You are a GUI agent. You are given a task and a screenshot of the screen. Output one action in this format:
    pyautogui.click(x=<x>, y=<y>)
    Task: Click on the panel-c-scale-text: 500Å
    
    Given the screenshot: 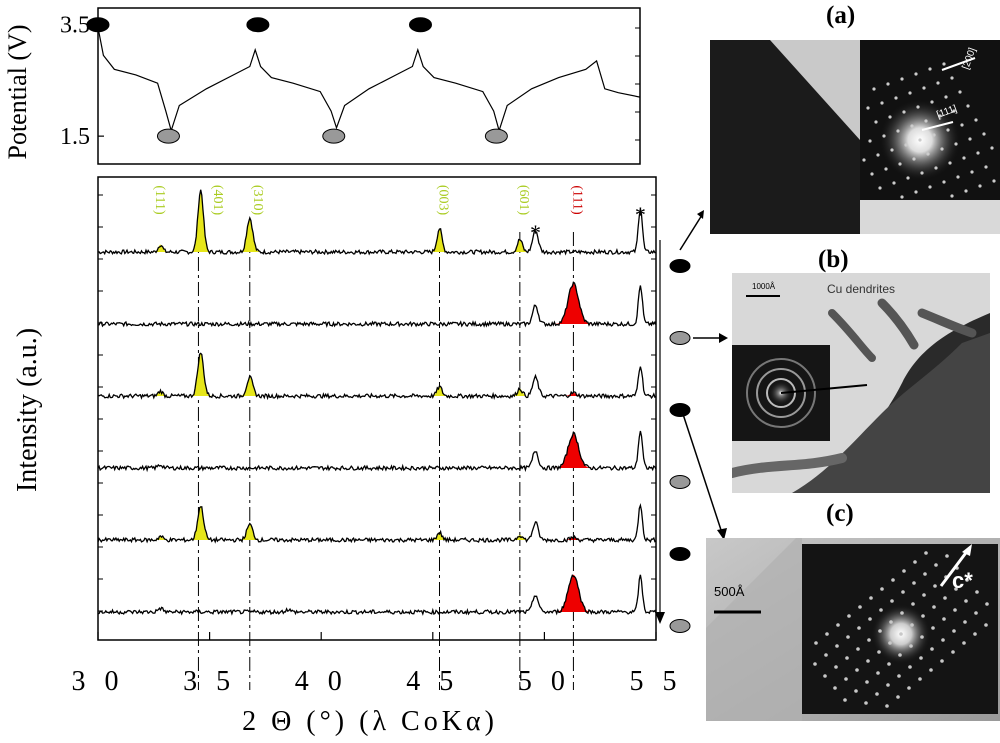 What is the action you would take?
    pyautogui.click(x=729, y=591)
    